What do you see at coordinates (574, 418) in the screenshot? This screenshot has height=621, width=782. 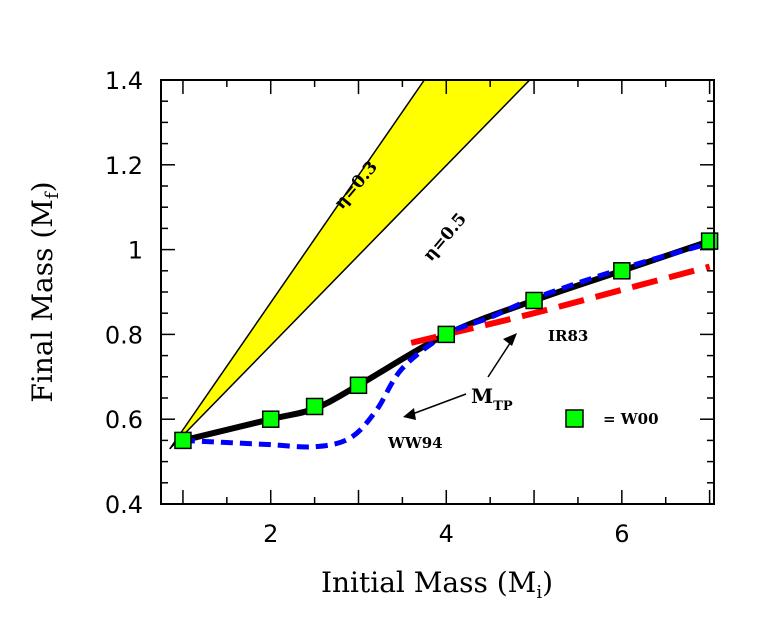 I see `legend-w00-marker` at bounding box center [574, 418].